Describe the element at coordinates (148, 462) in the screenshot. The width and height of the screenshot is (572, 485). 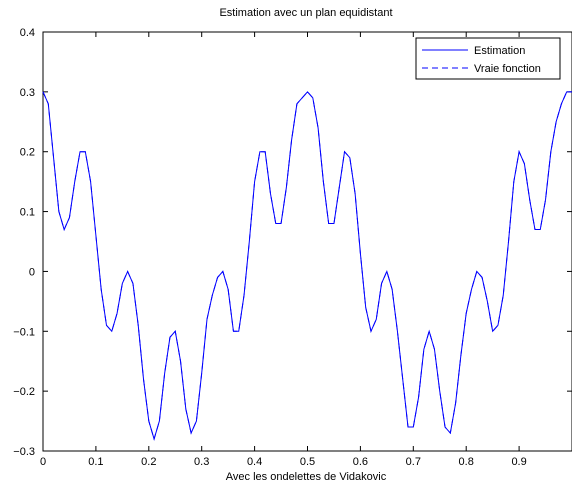
I see `x-tick-label: 0.2` at that location.